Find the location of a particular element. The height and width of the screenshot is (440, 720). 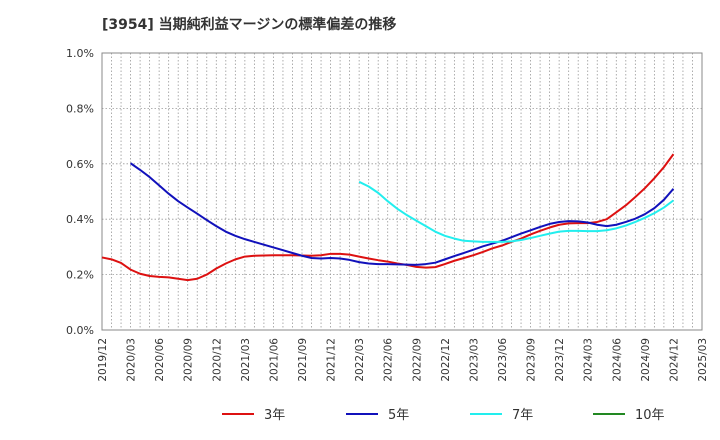

series-line is located at coordinates (516, 211).